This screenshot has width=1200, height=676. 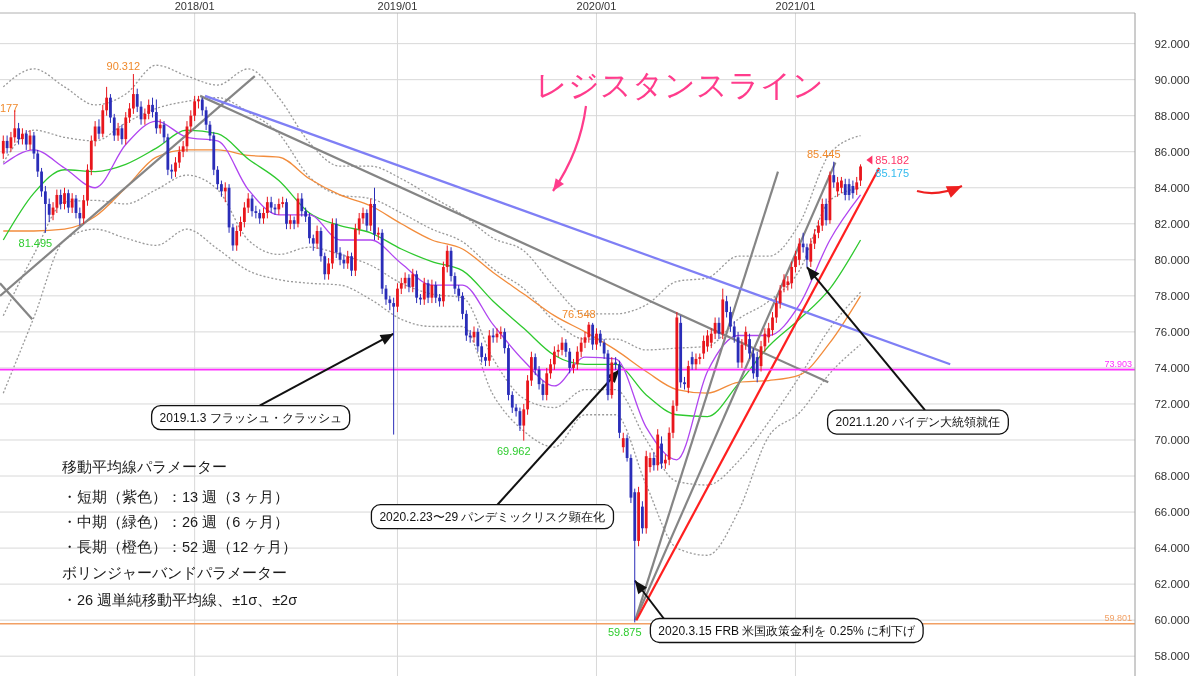 I want to click on ref-line-label: 59.801, so click(x=1118, y=617).